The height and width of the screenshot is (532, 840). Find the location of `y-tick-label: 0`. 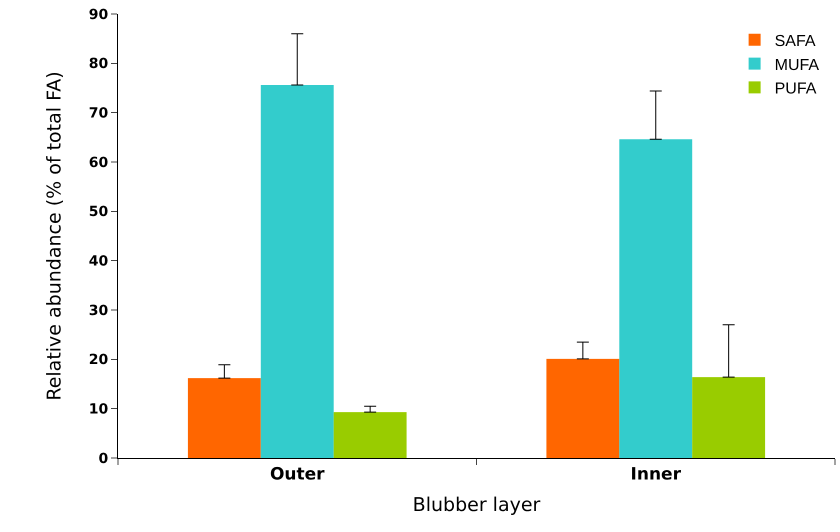

y-tick-label: 0 is located at coordinates (103, 458).